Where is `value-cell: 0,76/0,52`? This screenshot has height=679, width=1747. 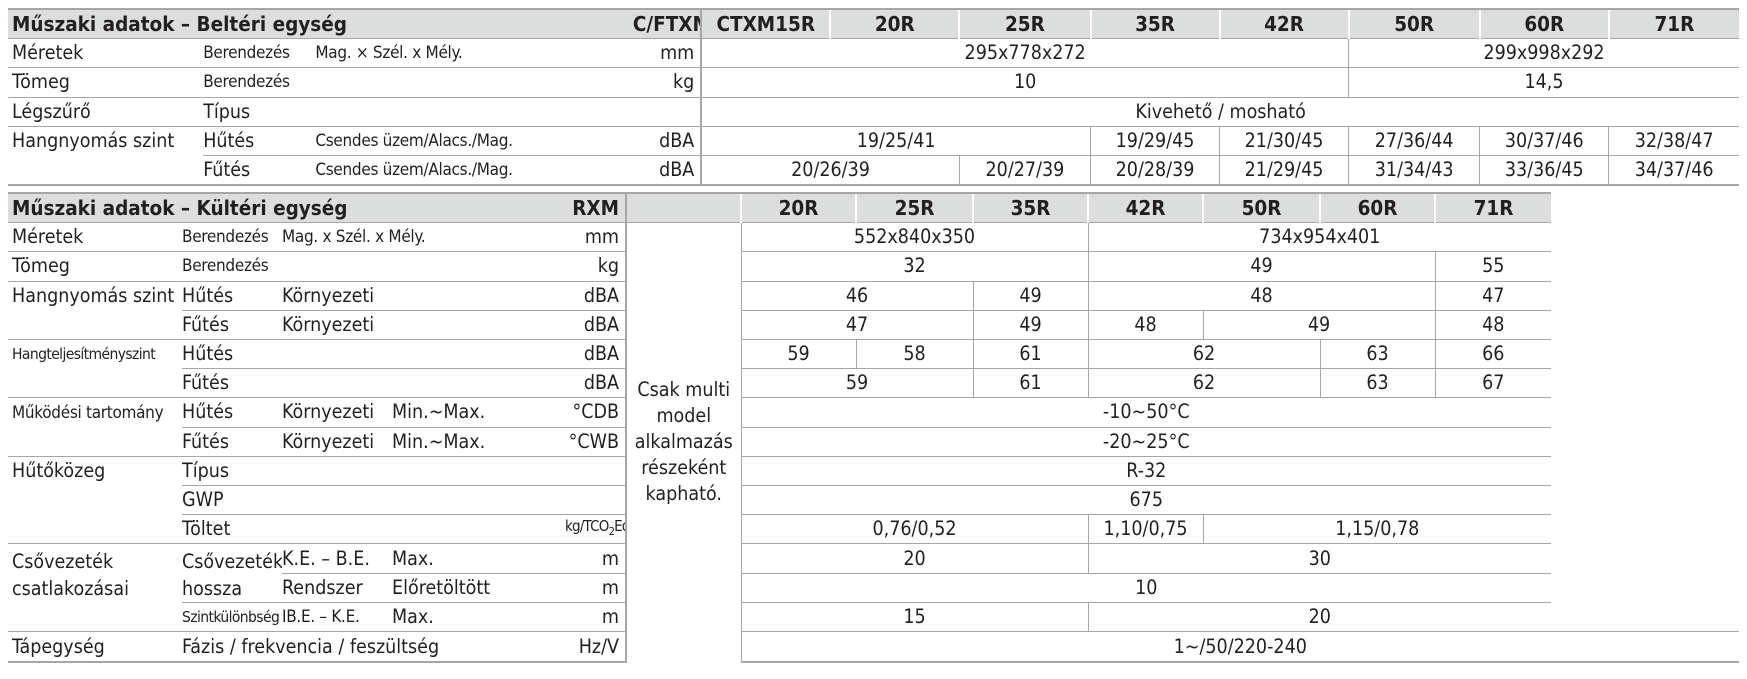
value-cell: 0,76/0,52 is located at coordinates (915, 529).